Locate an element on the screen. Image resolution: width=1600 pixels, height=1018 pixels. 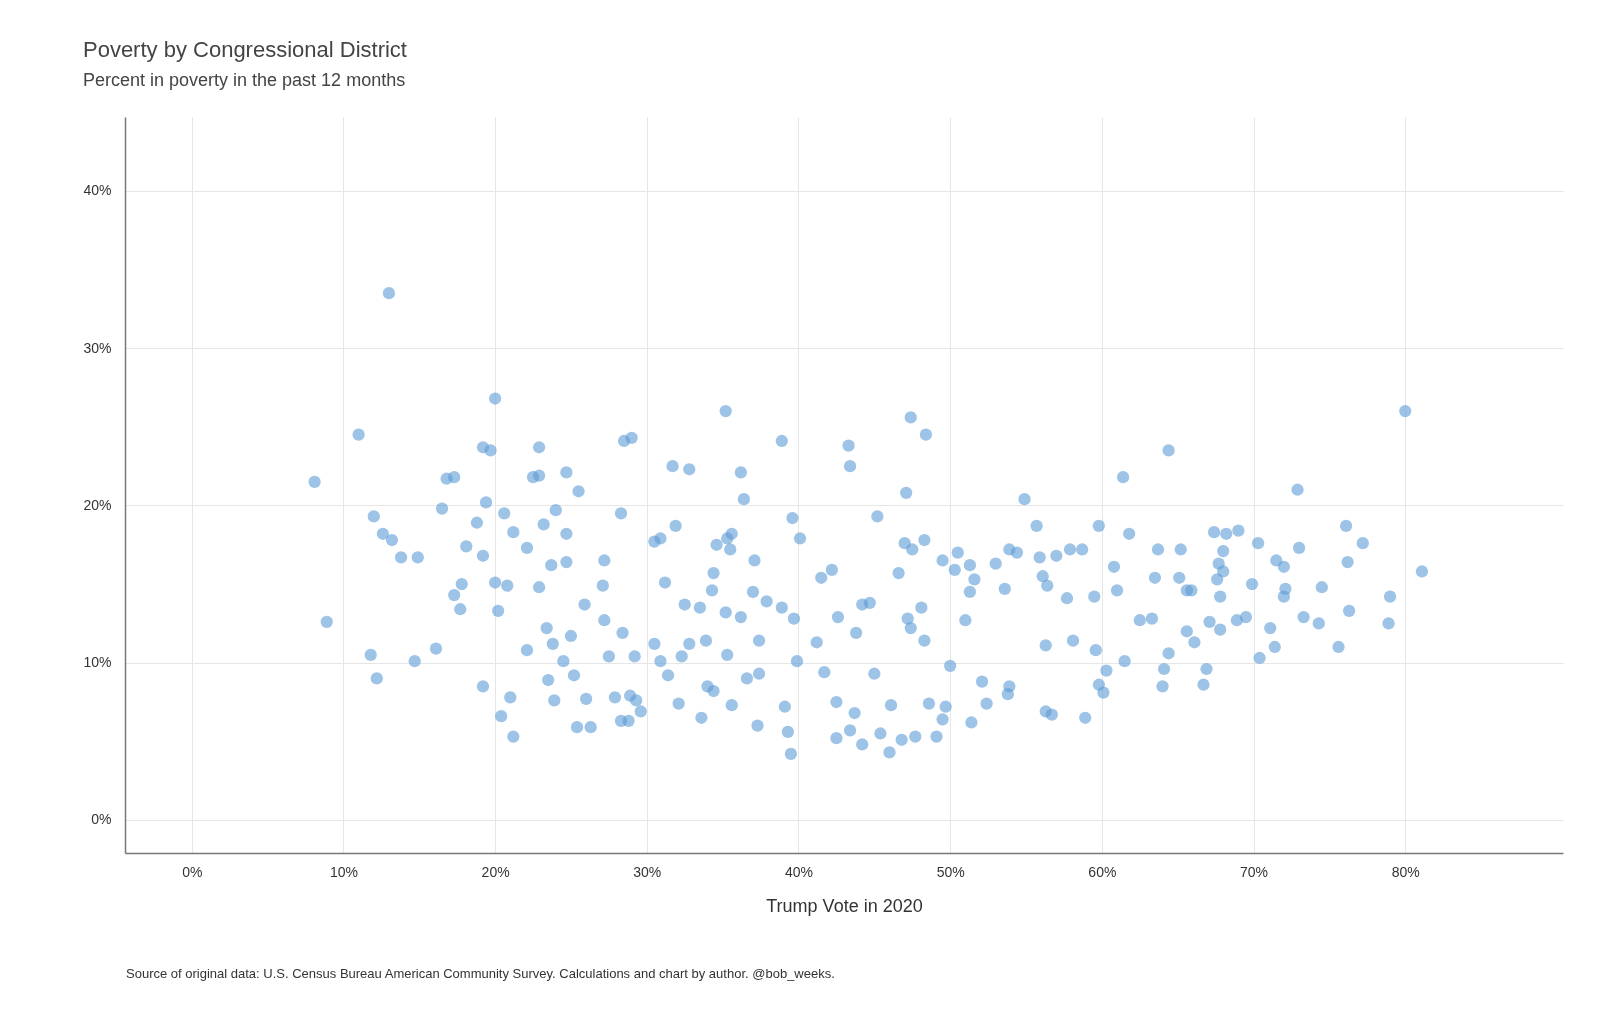
x-tick-label: 40% is located at coordinates (799, 871).